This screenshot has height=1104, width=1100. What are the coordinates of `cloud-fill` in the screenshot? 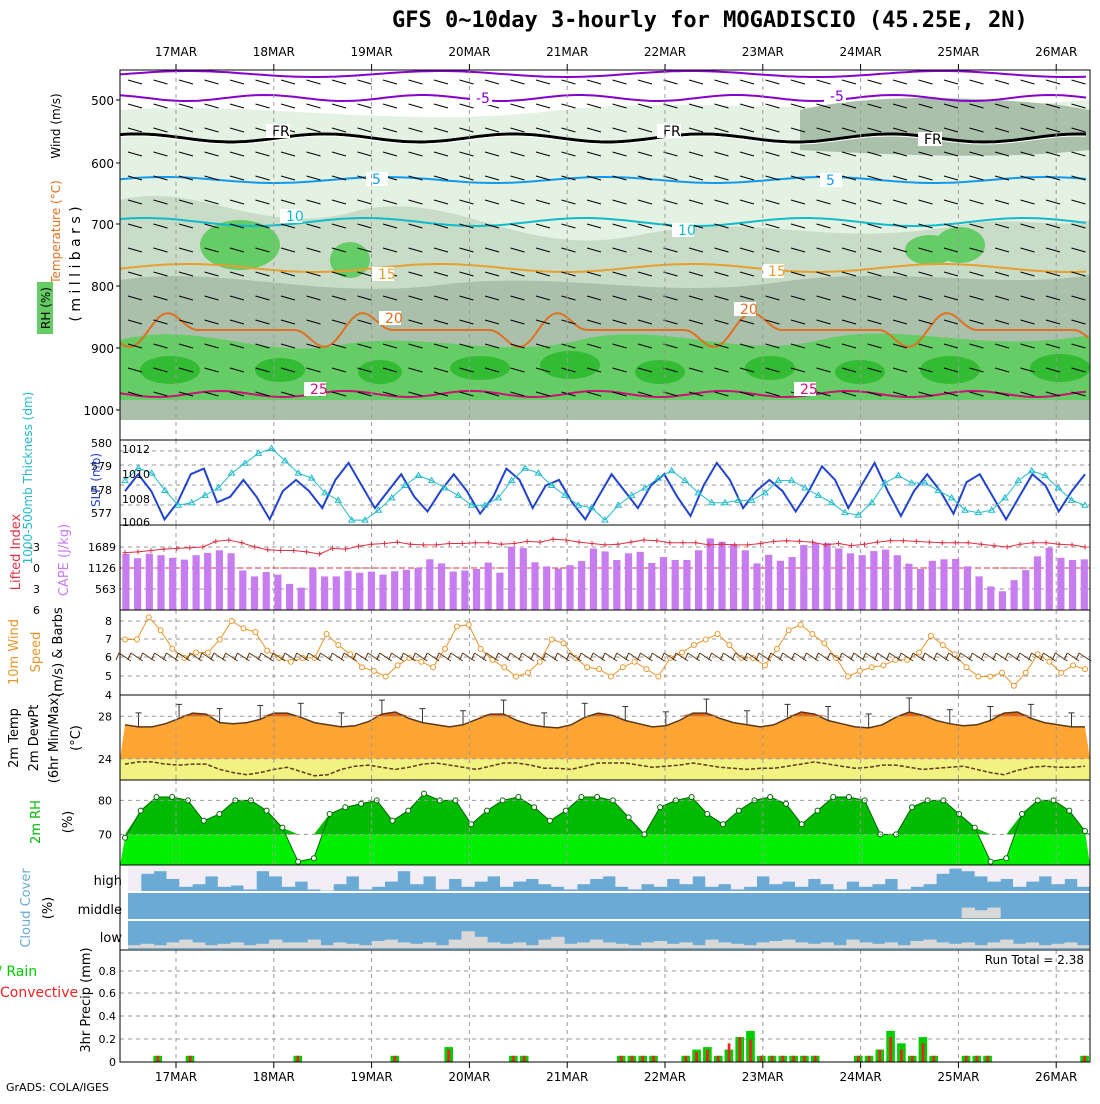 It's located at (609, 907).